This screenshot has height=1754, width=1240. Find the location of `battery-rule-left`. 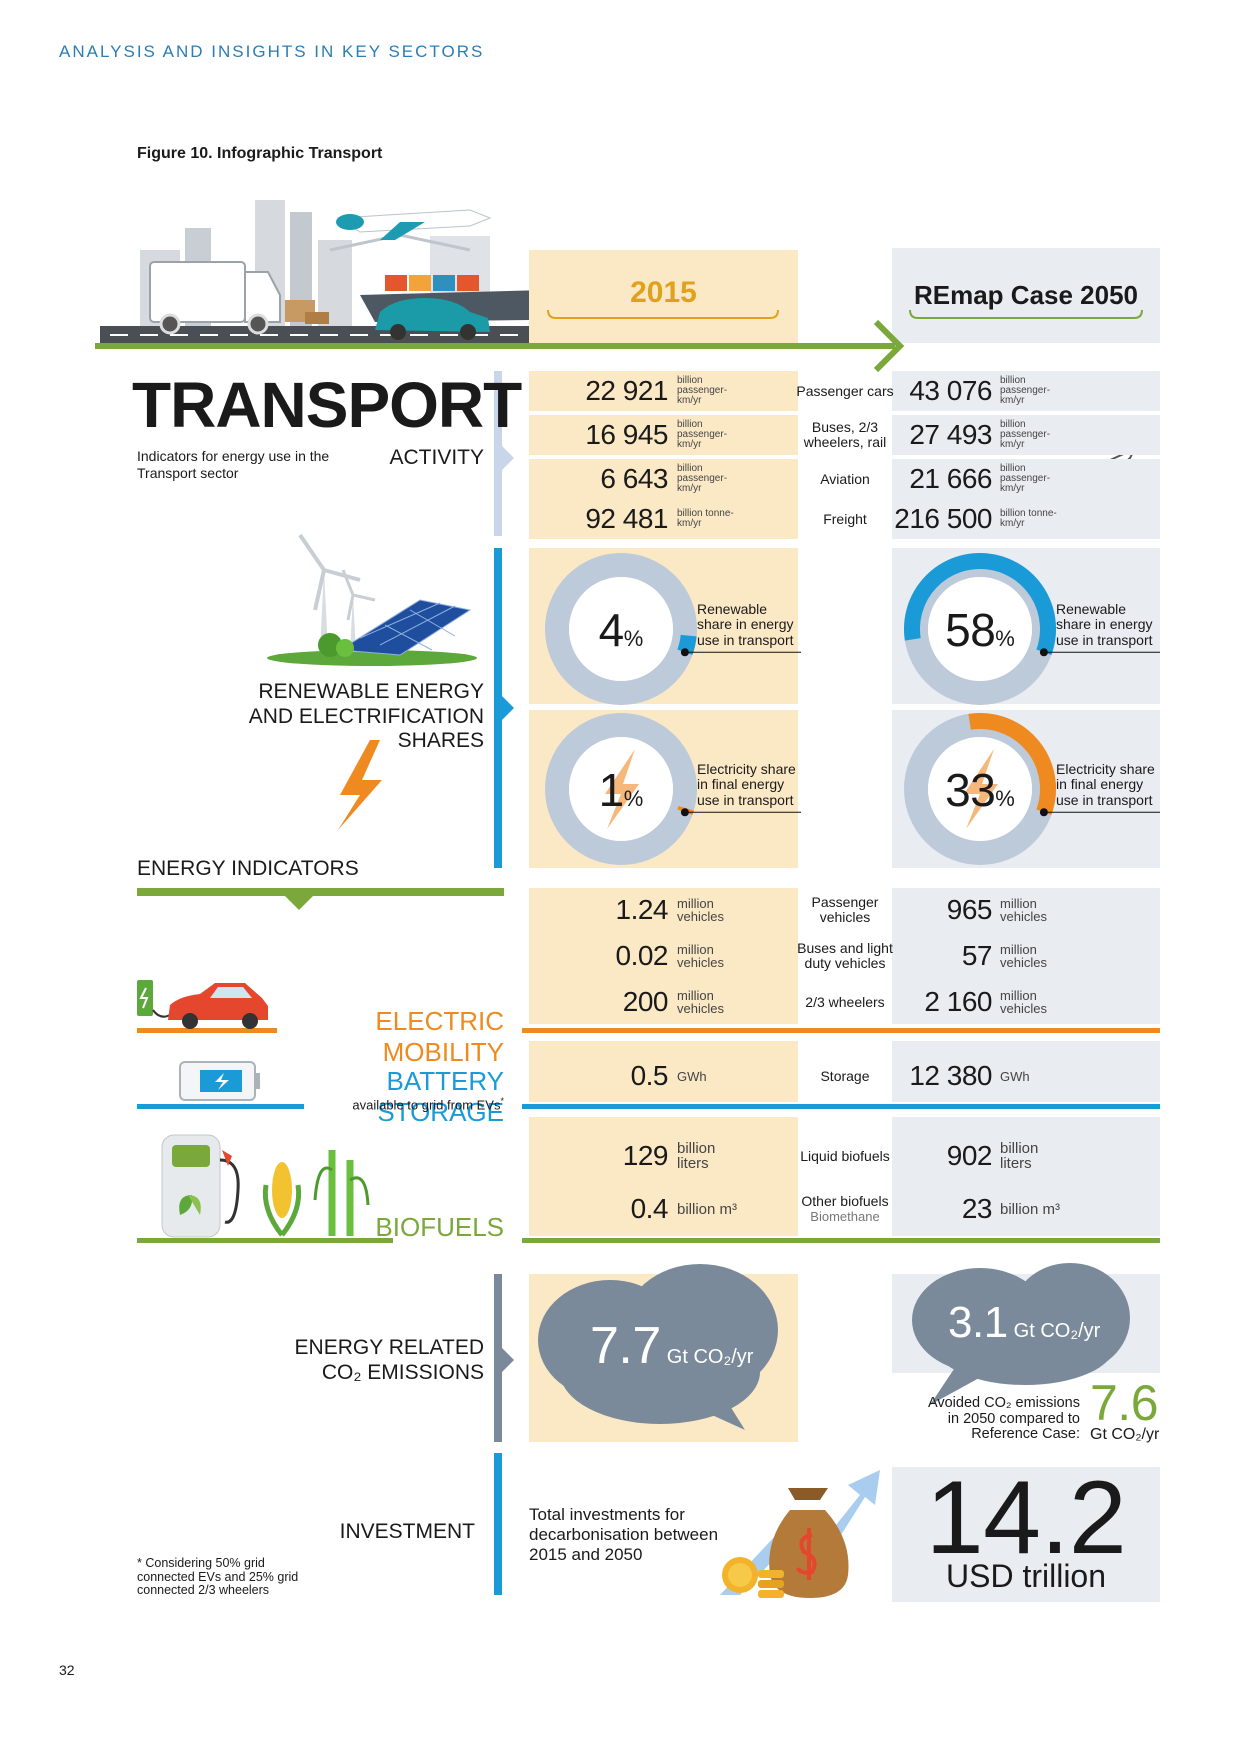

battery-rule-left is located at coordinates (220, 1106).